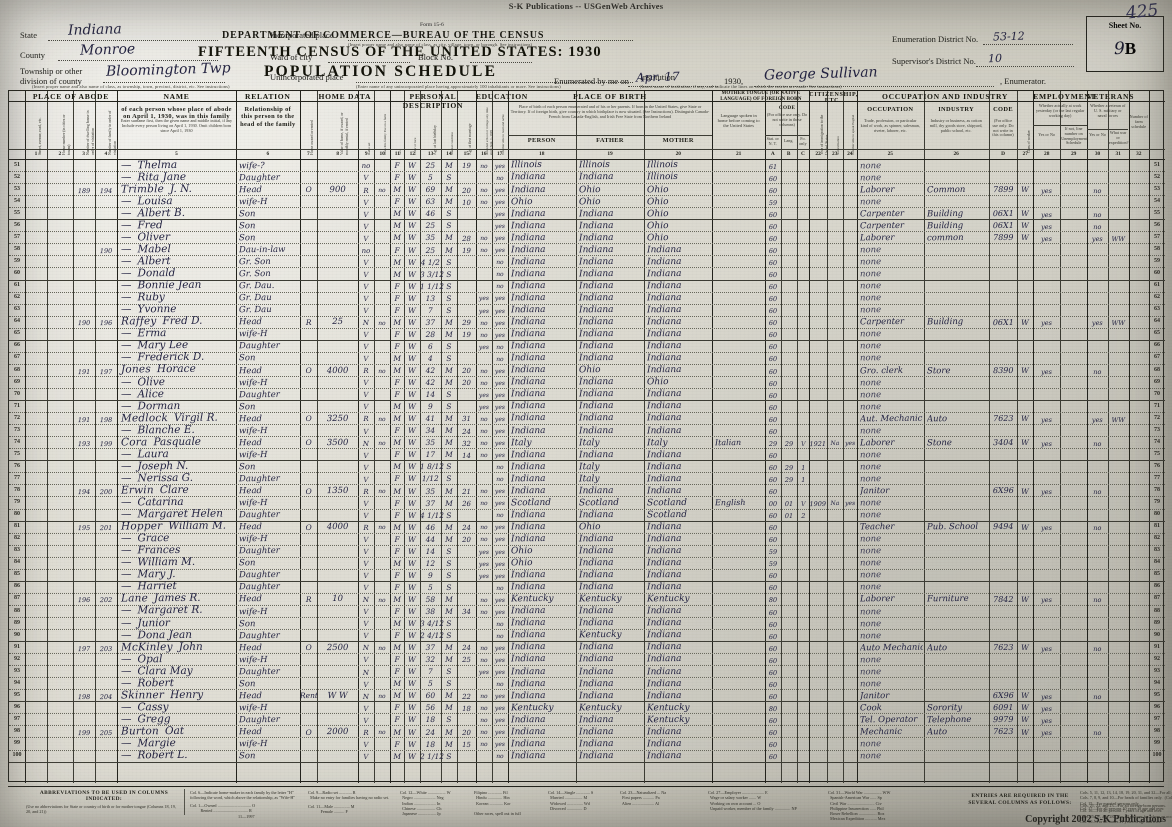 The image size is (1172, 827). What do you see at coordinates (16, 502) in the screenshot?
I see `row-number-left: 79` at bounding box center [16, 502].